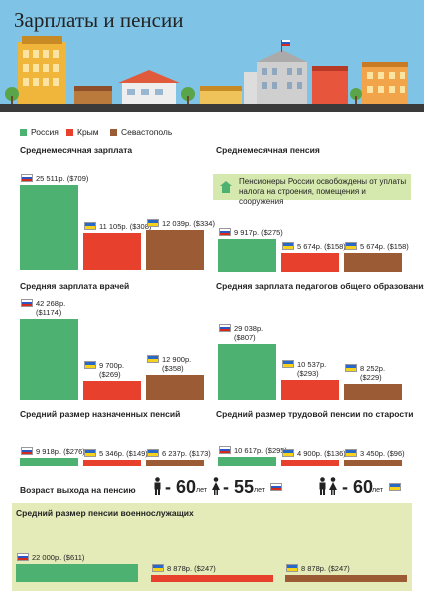 Image resolution: width=424 pixels, height=600 pixels. What do you see at coordinates (123, 453) in the screenshot?
I see `bar-value-label: 5 346р. ($149)` at bounding box center [123, 453].